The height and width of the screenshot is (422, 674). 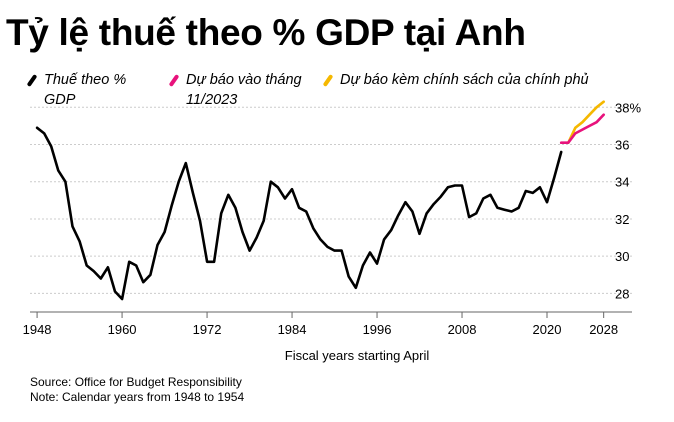 What do you see at coordinates (377, 329) in the screenshot?
I see `x-tick-label: 1996` at bounding box center [377, 329].